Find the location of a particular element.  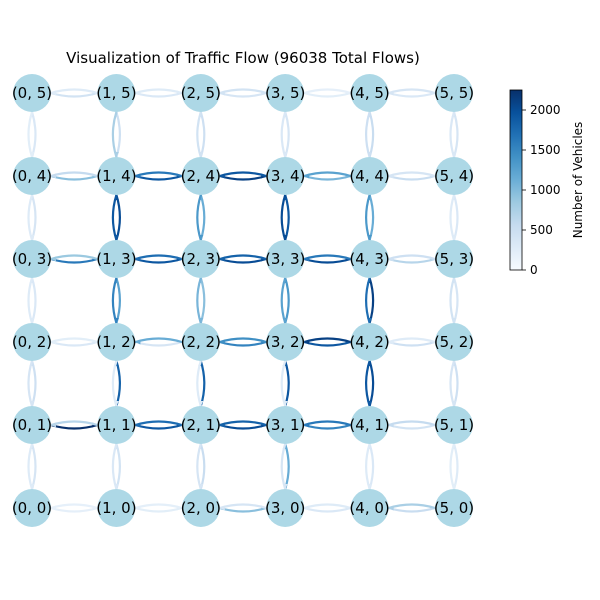

colorbar-tick-label: 2000 is located at coordinates (545, 110).